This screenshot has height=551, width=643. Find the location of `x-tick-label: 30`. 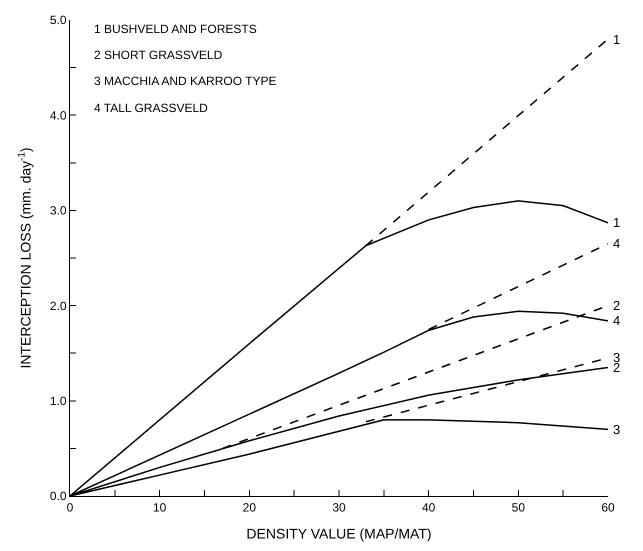

x-tick-label: 30 is located at coordinates (339, 507).